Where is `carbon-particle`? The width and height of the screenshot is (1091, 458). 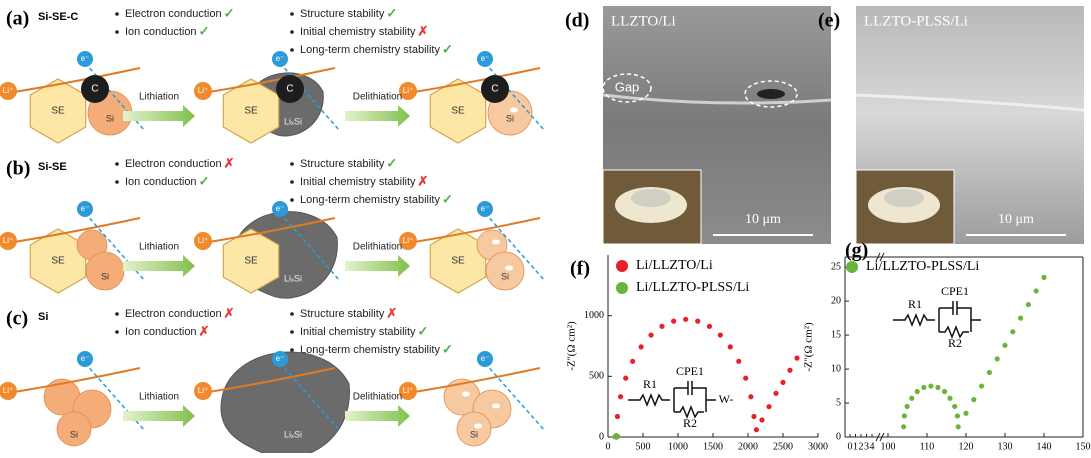 carbon-particle is located at coordinates (495, 89).